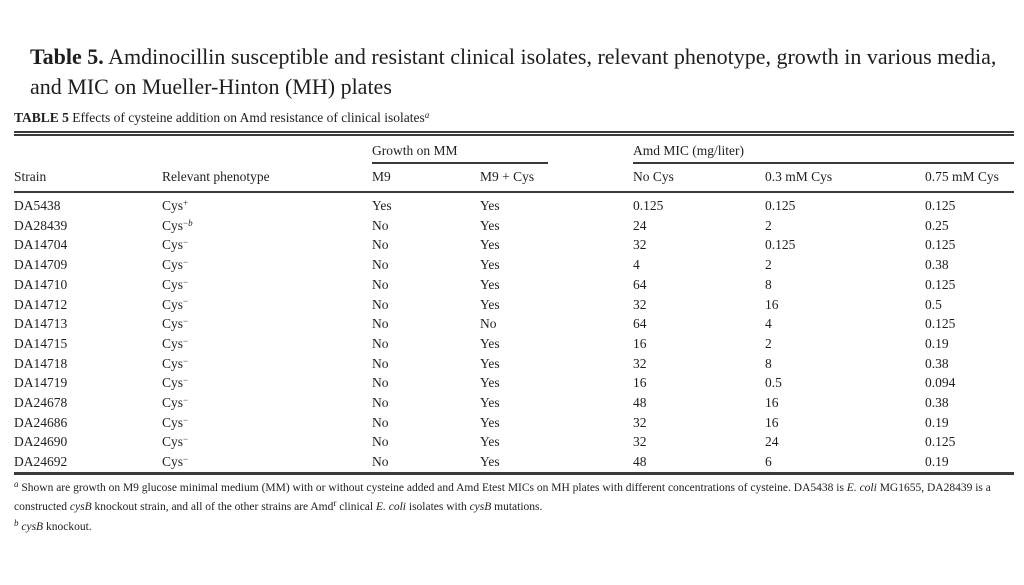 The height and width of the screenshot is (585, 1024). Describe the element at coordinates (648, 205) in the screenshot. I see `cell-mic-no-cys: 0.125` at that location.